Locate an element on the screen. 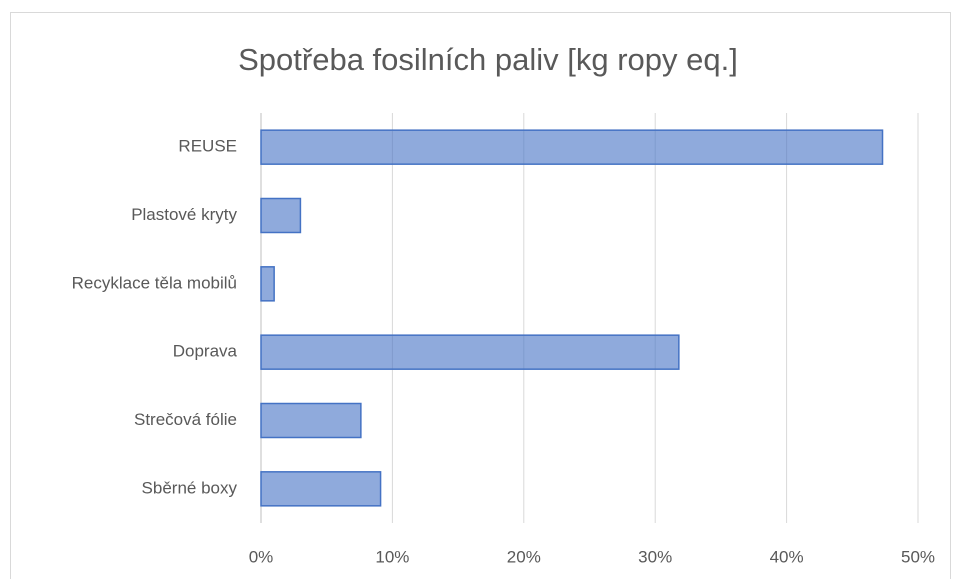 The width and height of the screenshot is (956, 579). y-tick-label: Strečová fólie is located at coordinates (185, 419).